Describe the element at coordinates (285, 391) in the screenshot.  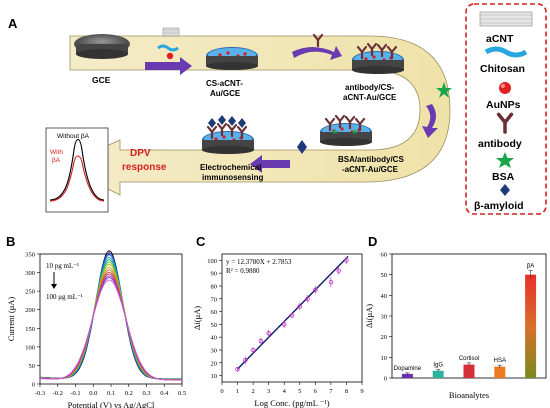
I see `x-tick-label: 4` at that location.